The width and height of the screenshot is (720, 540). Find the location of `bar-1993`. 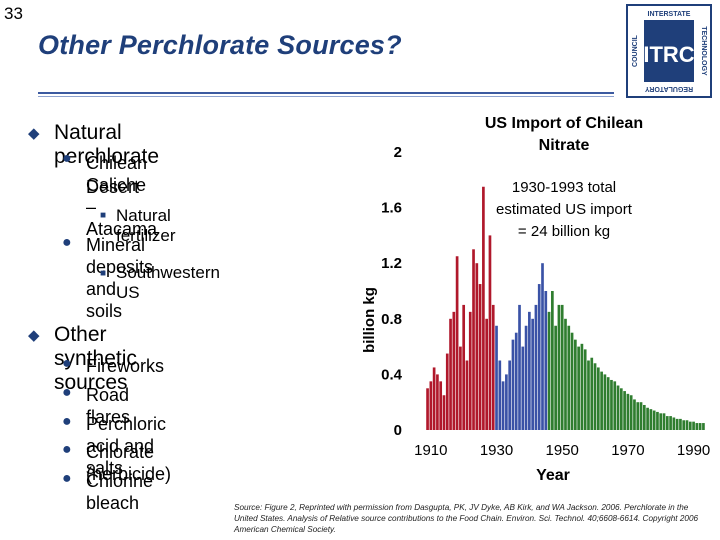

bar-1993 is located at coordinates (703, 426).